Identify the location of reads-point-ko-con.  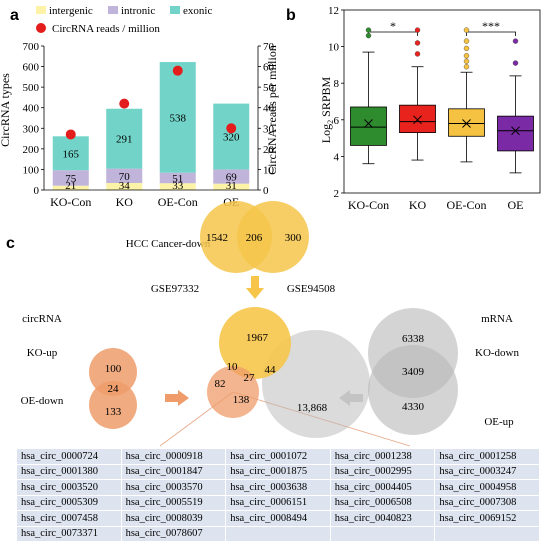
(70, 134).